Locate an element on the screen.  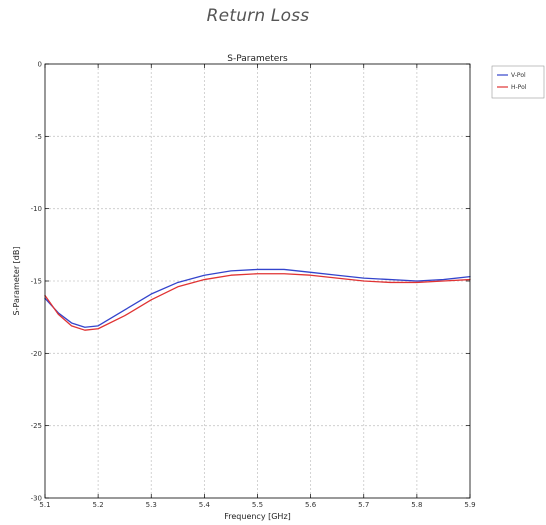
x-tick-label: 5.9 is located at coordinates (469, 505).